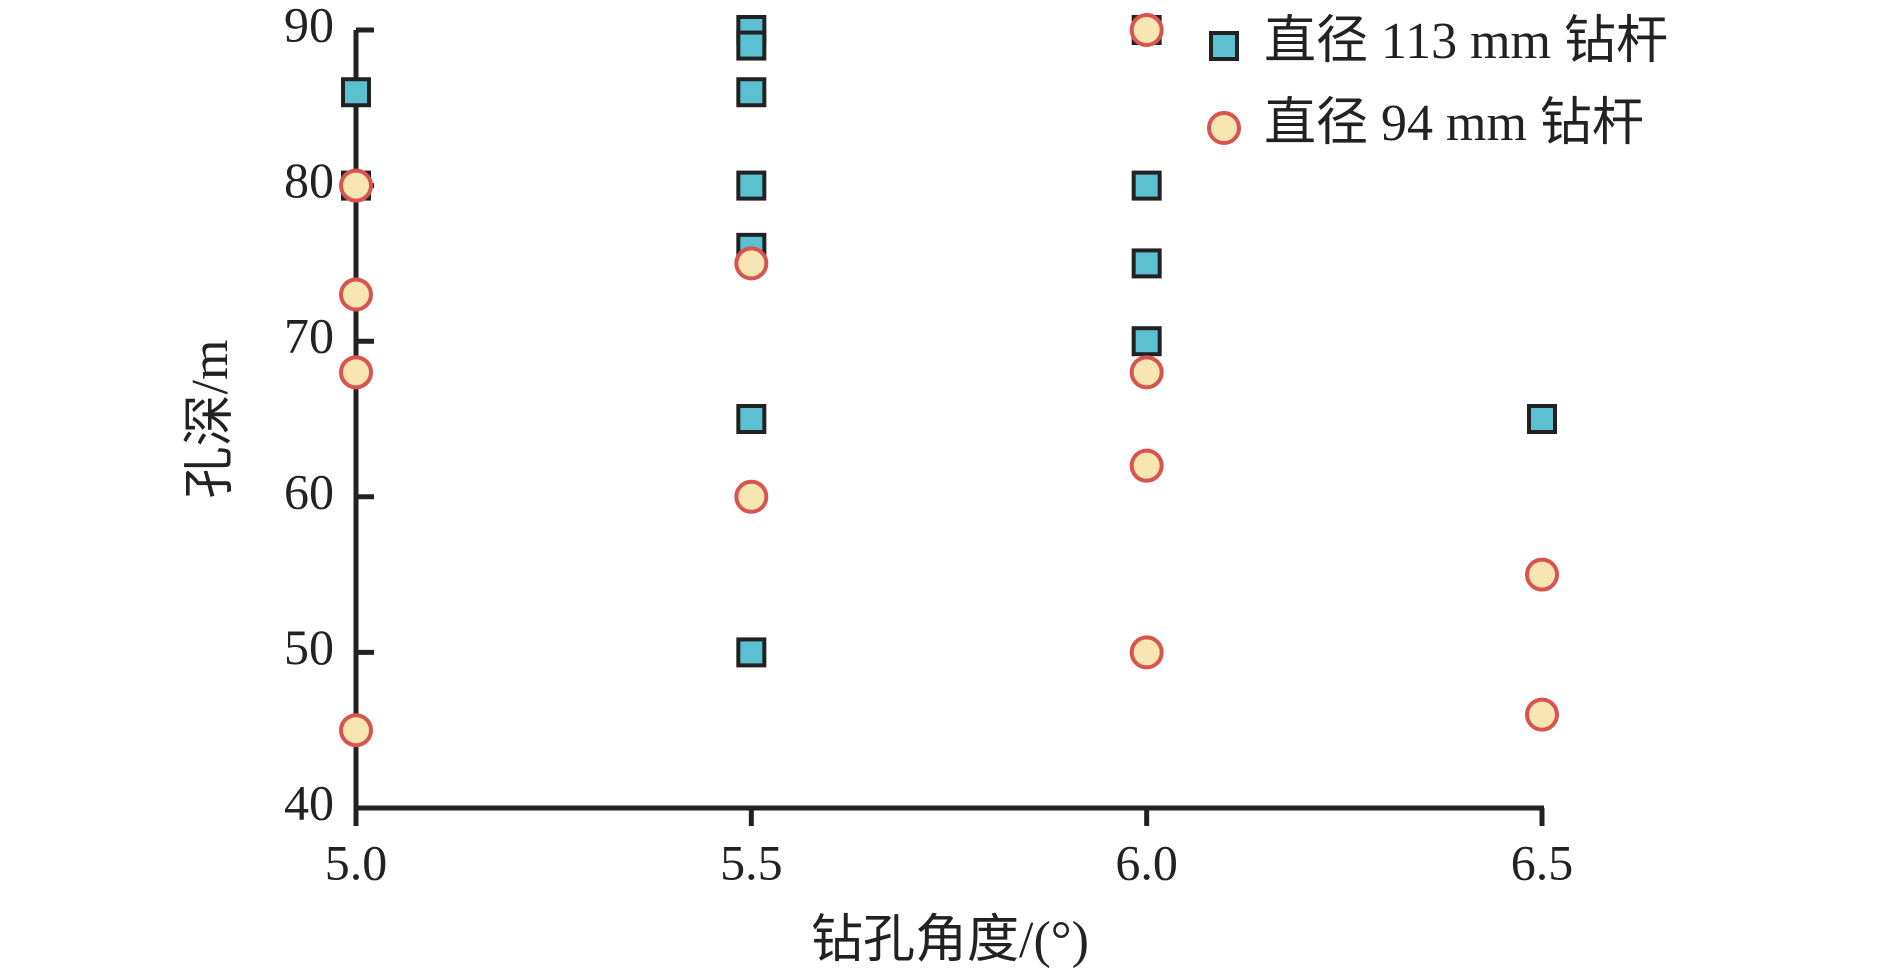 Image resolution: width=1890 pixels, height=977 pixels. I want to click on x-tick-label: 5.5, so click(751, 862).